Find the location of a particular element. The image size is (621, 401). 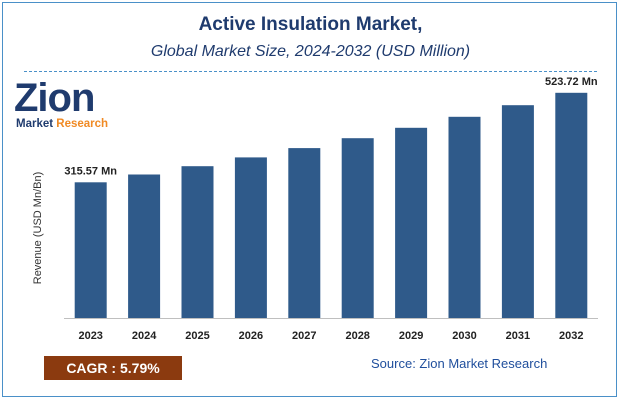

bar-2029 is located at coordinates (411, 222).